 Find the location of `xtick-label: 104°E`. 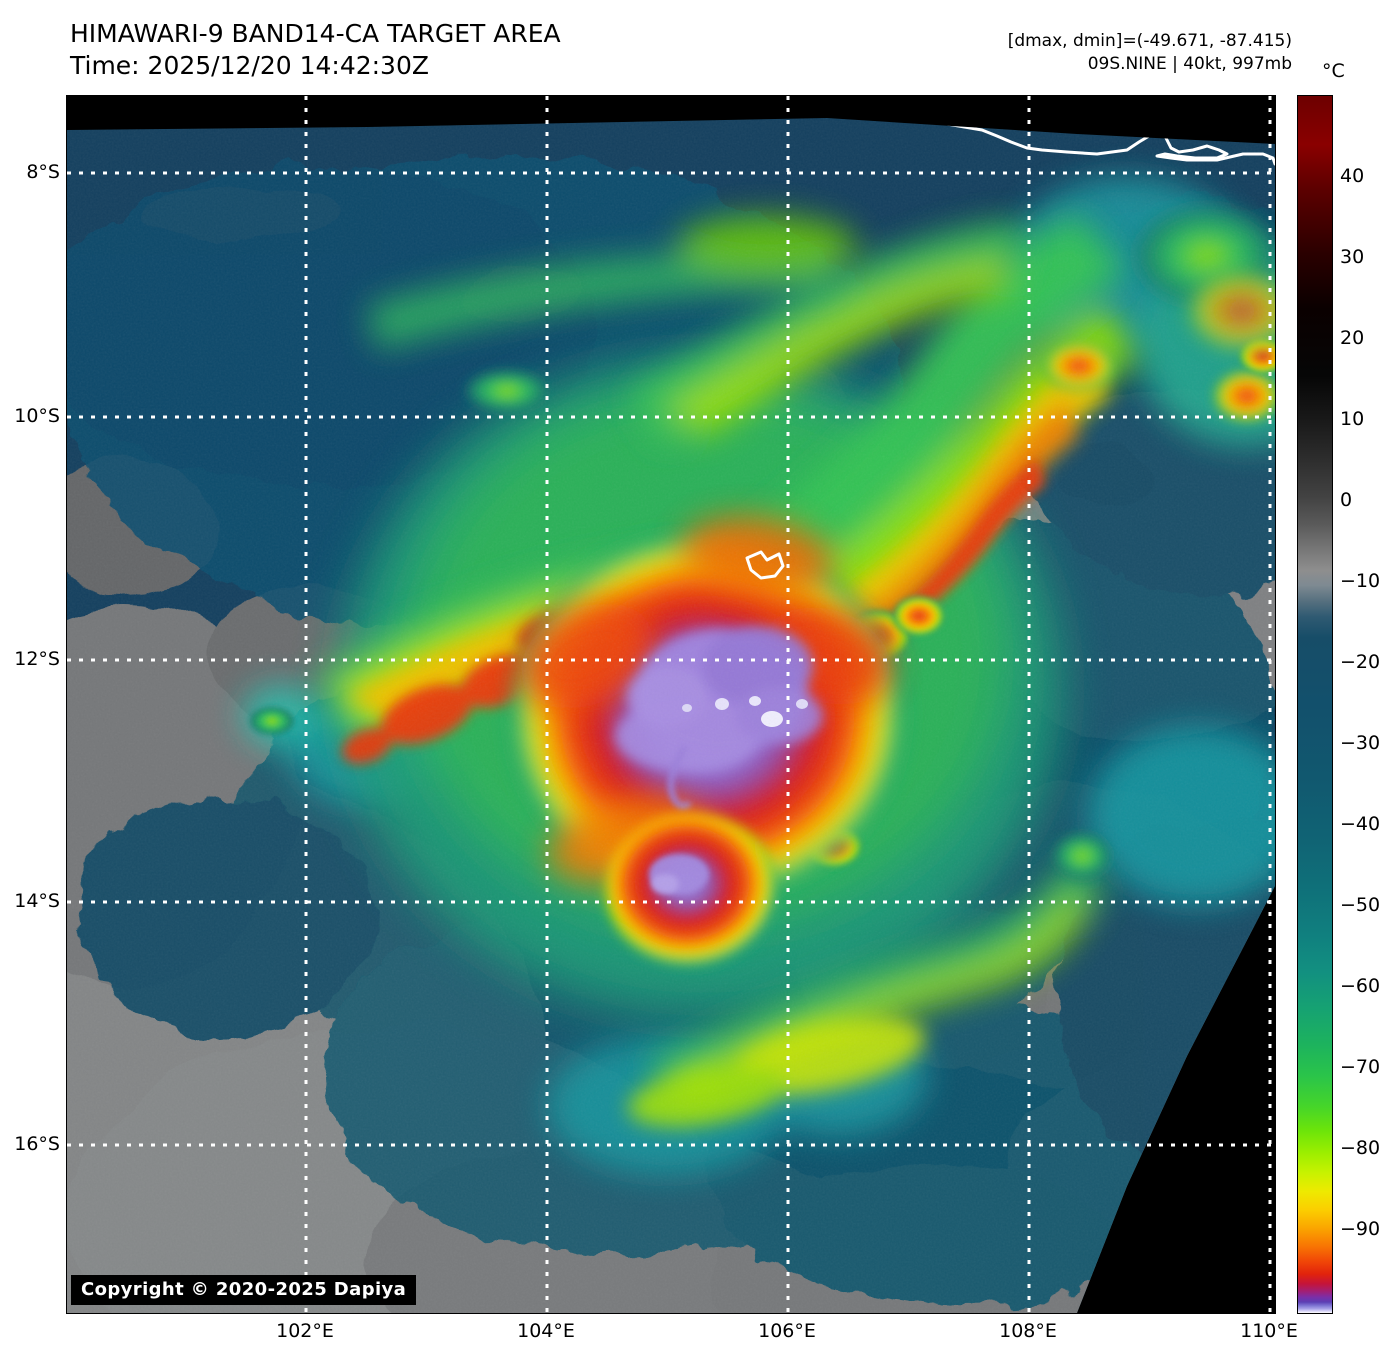

xtick-label: 104°E is located at coordinates (546, 1331).